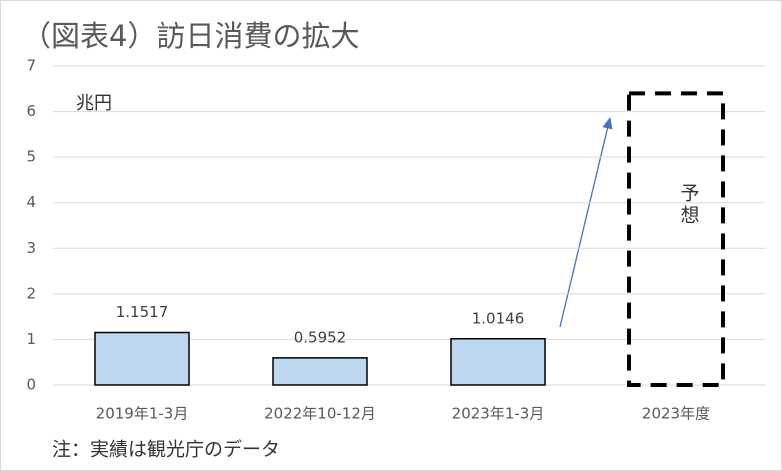 This screenshot has width=782, height=471. I want to click on y-tick-label: 1, so click(31, 339).